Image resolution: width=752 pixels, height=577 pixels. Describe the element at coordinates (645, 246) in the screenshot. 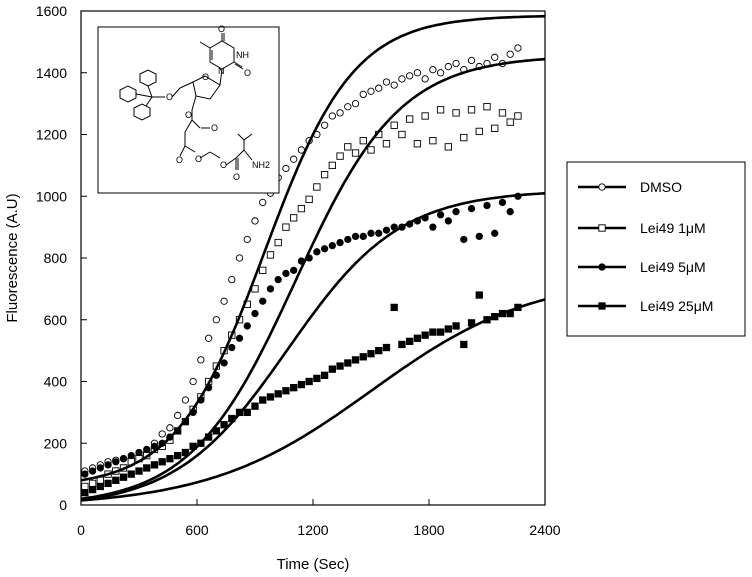

I see `legend-items: DMSO Lei49 1μM Lei49 5μM Lei49 25μM` at that location.